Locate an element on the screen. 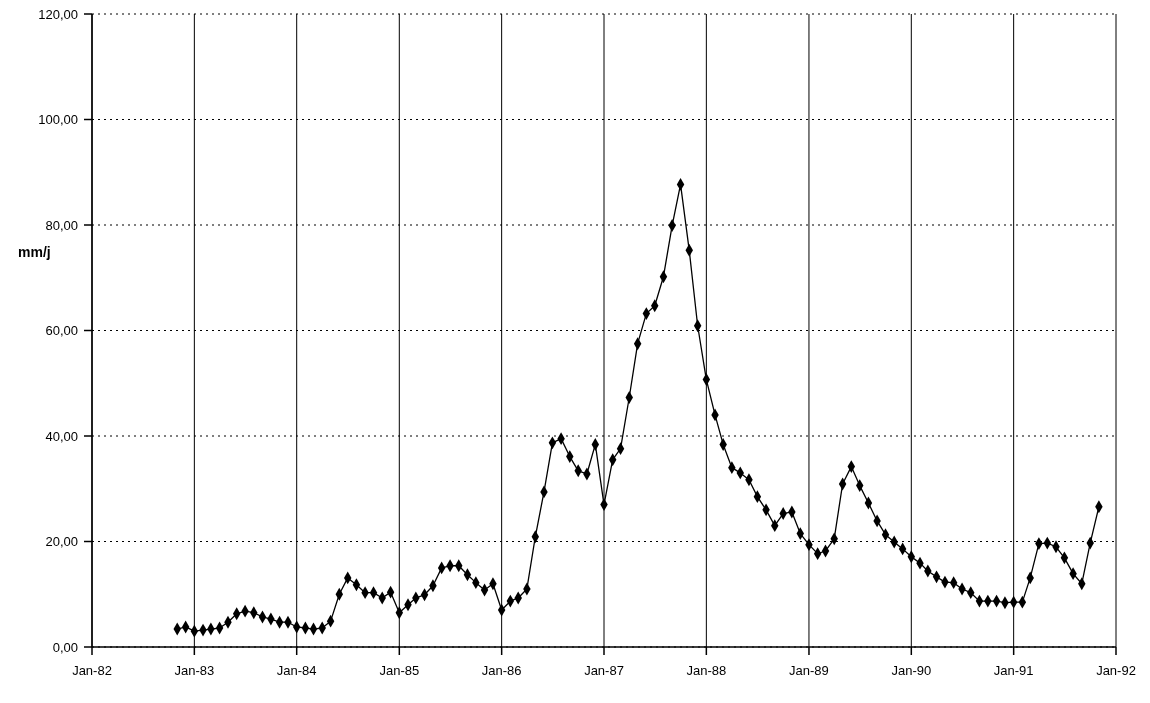  x-tick-label: Jan-83 is located at coordinates (194, 670).